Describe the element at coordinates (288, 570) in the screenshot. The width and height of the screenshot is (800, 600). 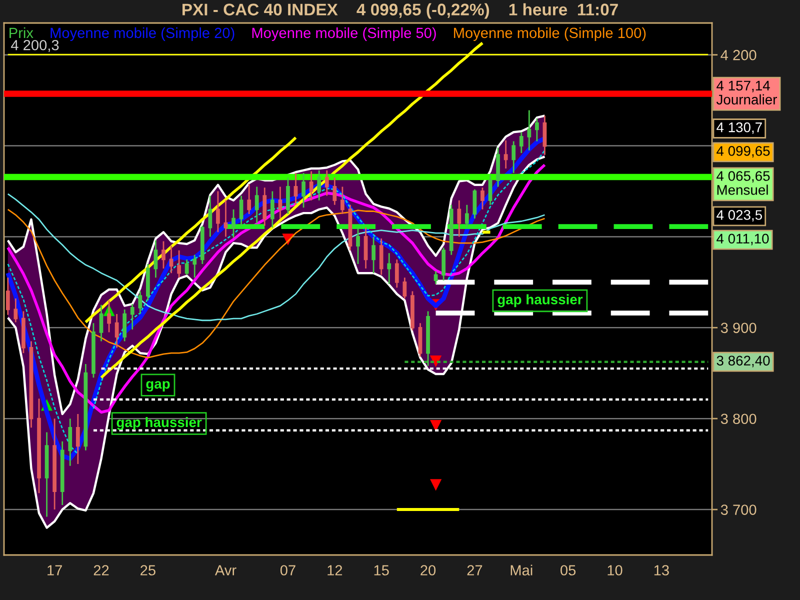
I see `x-tick-label: 07` at that location.